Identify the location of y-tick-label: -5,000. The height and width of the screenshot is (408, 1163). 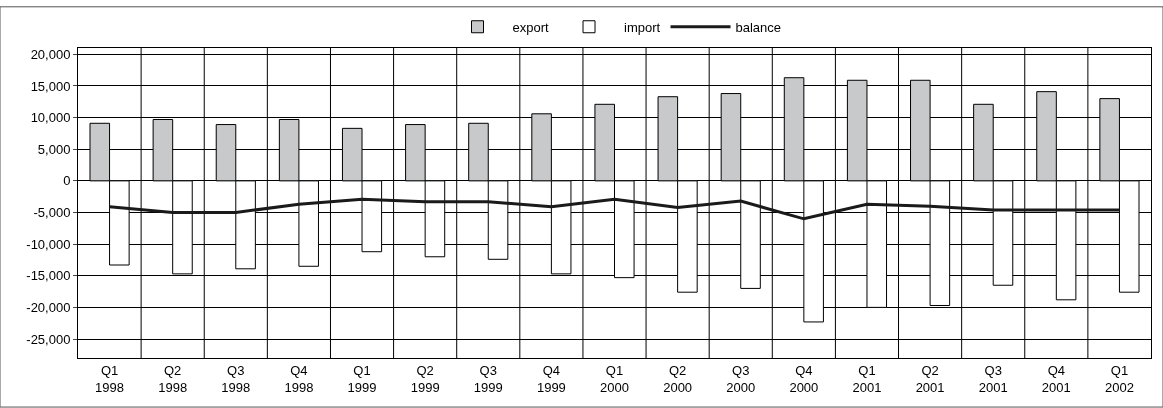
(52, 213).